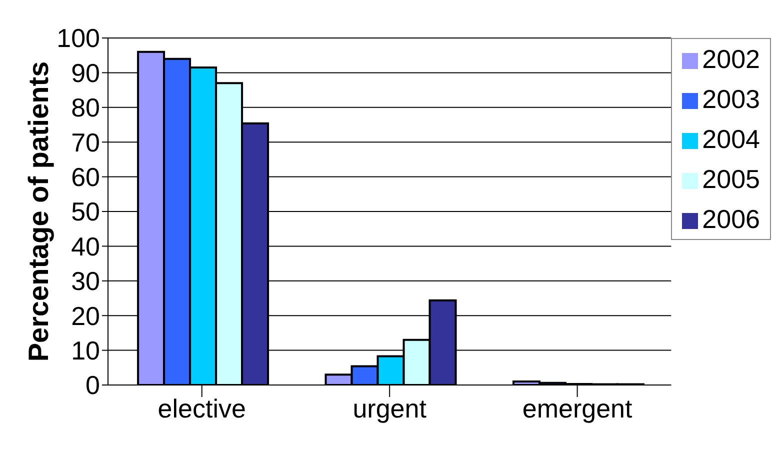 The height and width of the screenshot is (463, 783). Describe the element at coordinates (85, 177) in the screenshot. I see `y-tick-label: 60` at that location.